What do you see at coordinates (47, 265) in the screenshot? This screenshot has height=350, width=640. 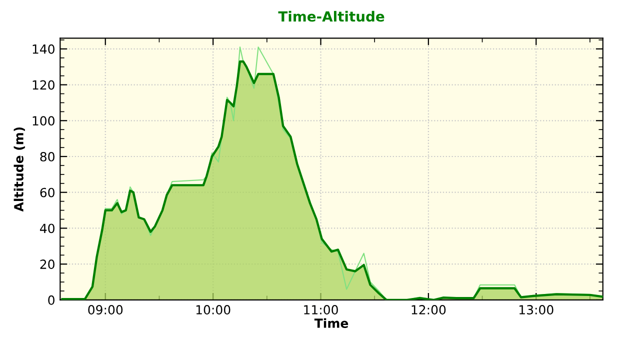 I see `y-tick-label: 20` at bounding box center [47, 265].